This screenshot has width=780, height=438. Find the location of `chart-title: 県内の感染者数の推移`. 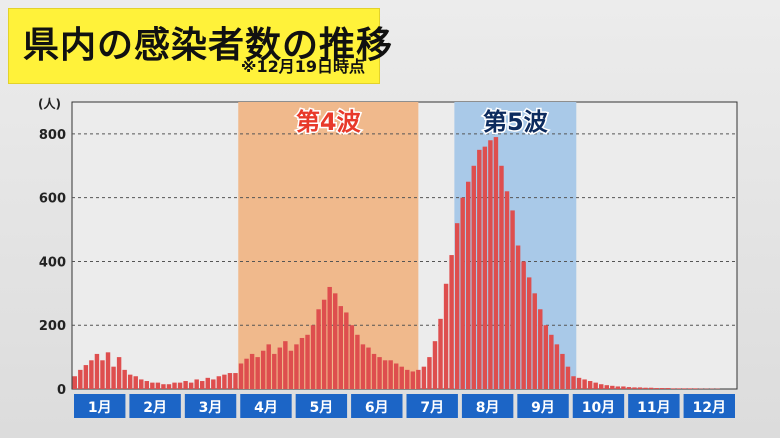

chart-title: 県内の感染者数の推移 is located at coordinates (208, 45).